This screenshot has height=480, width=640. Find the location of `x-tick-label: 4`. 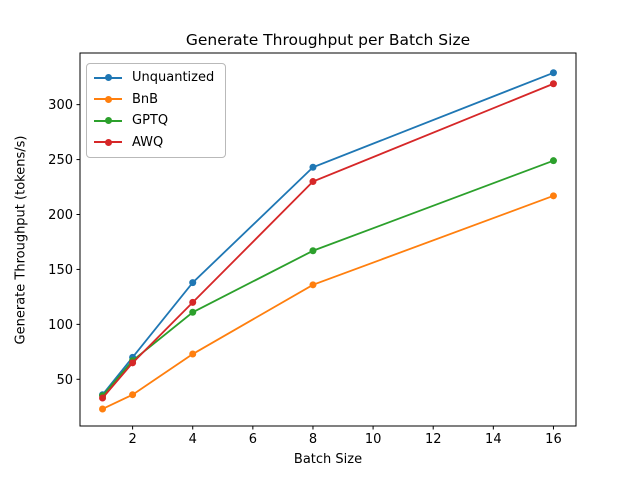

x-tick-label: 4 is located at coordinates (193, 439).